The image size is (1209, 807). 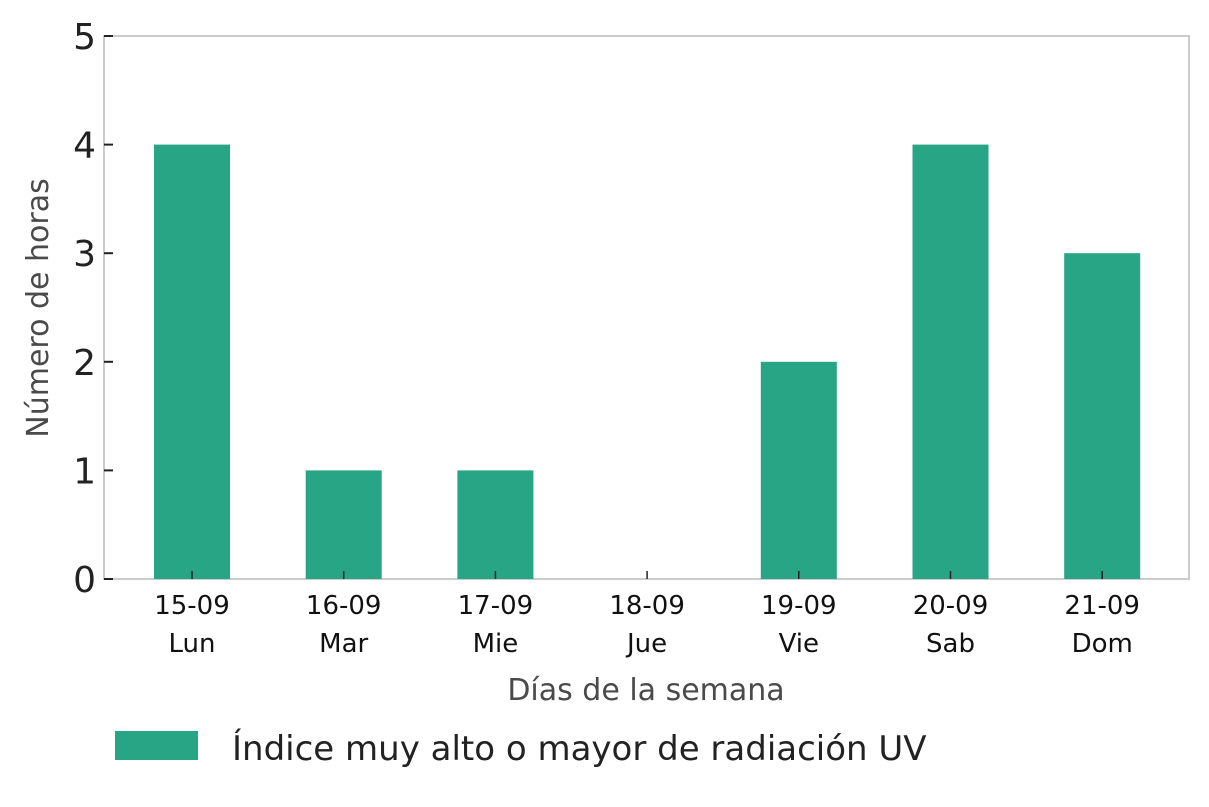 I want to click on y-tick-label: 3, so click(x=84, y=254).